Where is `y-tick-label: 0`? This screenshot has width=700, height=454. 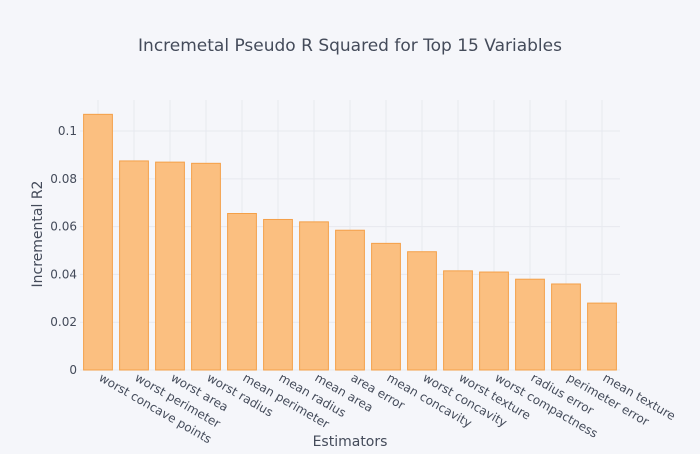
y-tick-label: 0 is located at coordinates (73, 370).